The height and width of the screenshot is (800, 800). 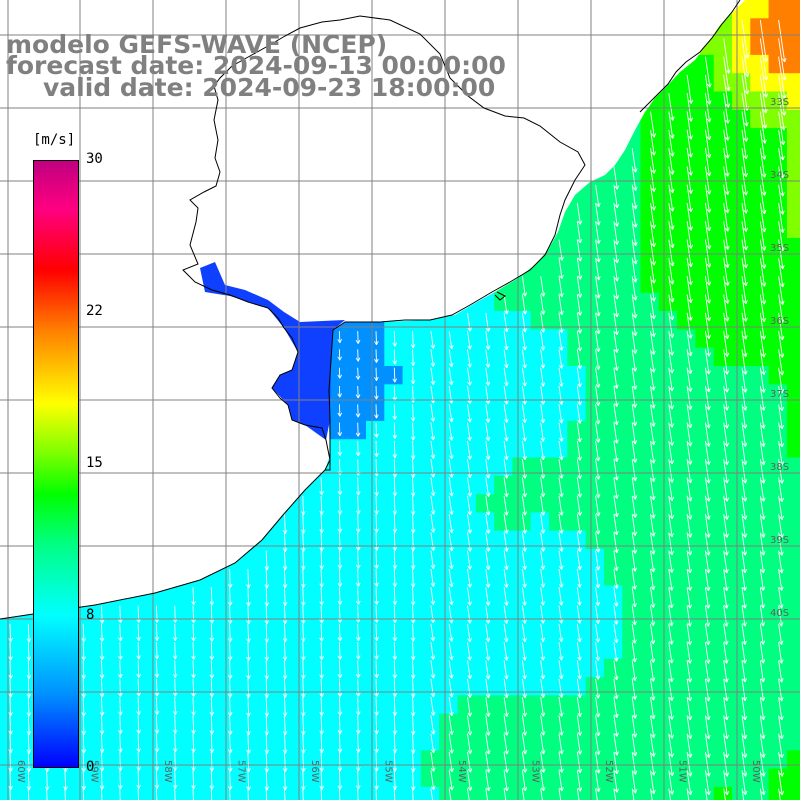 I want to click on latitude-label: 35S, so click(x=779, y=248).